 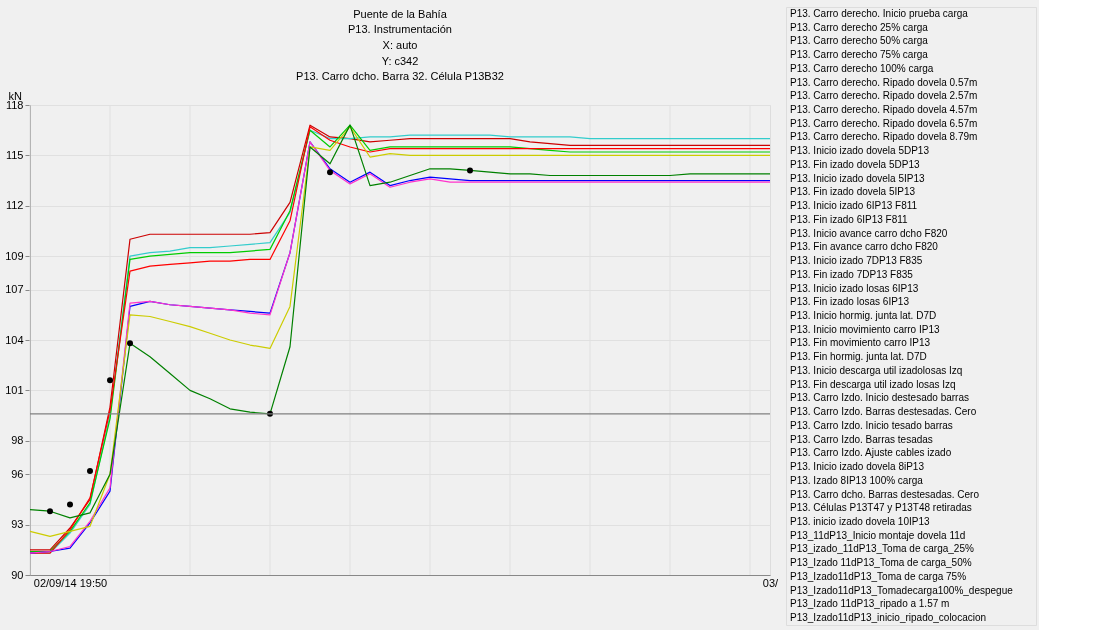 I want to click on text: P13. Inicio descarga util izadolosas Izq, so click(x=876, y=370).